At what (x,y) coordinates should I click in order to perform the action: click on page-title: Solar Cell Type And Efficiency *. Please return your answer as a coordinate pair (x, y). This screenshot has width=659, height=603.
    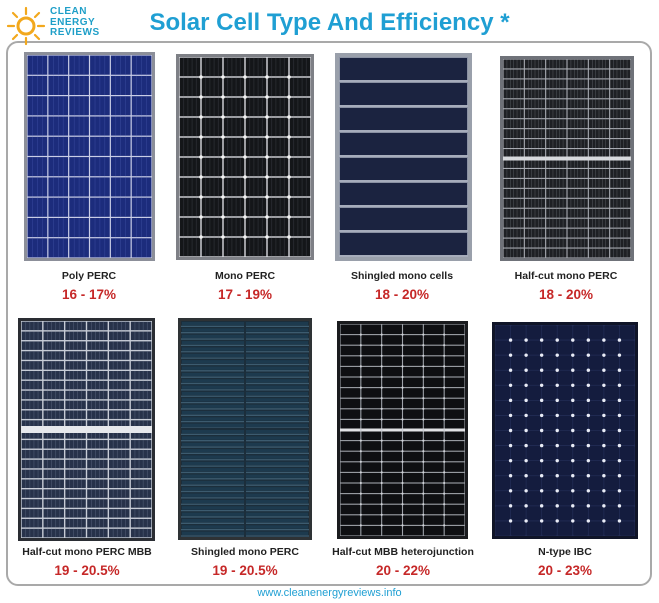
    Looking at the image, I should click on (329, 22).